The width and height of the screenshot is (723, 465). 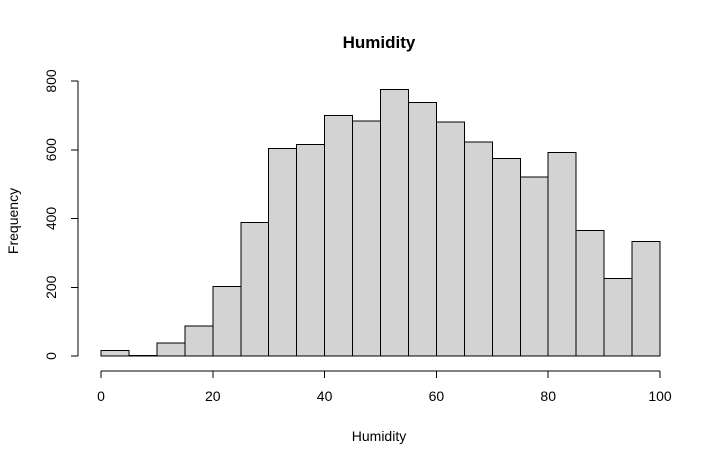 What do you see at coordinates (379, 42) in the screenshot?
I see `chart-title: Humidity` at bounding box center [379, 42].